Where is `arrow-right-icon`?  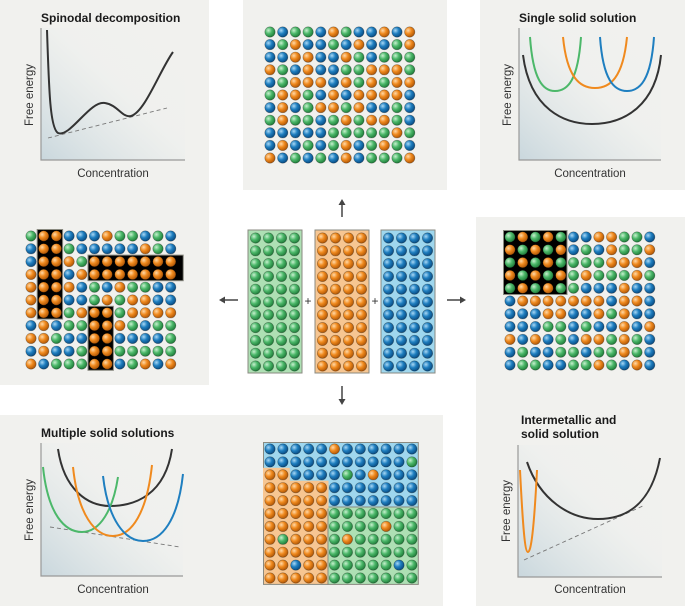 arrow-right-icon is located at coordinates (456, 300).